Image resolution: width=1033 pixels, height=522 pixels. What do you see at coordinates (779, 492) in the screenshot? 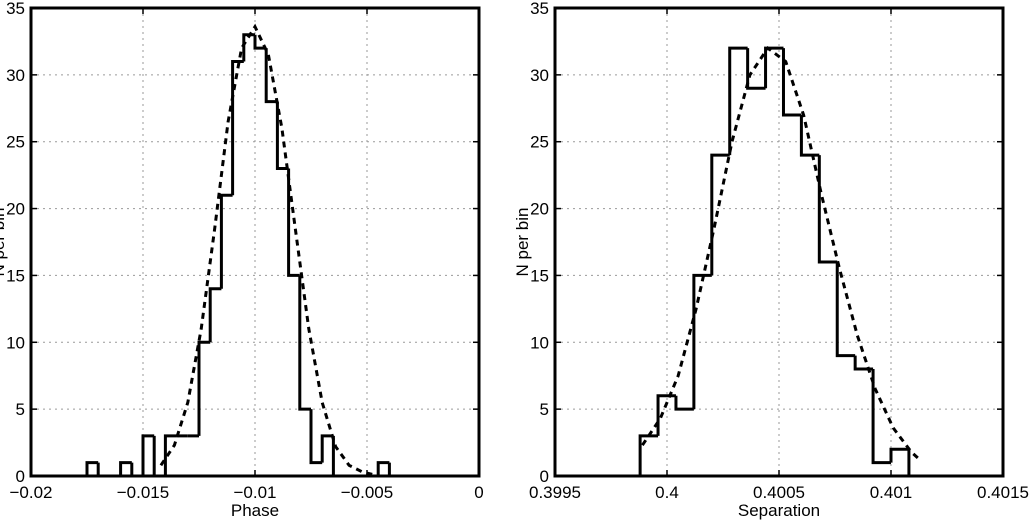
I see `x-tick-label: 0.4005` at bounding box center [779, 492].